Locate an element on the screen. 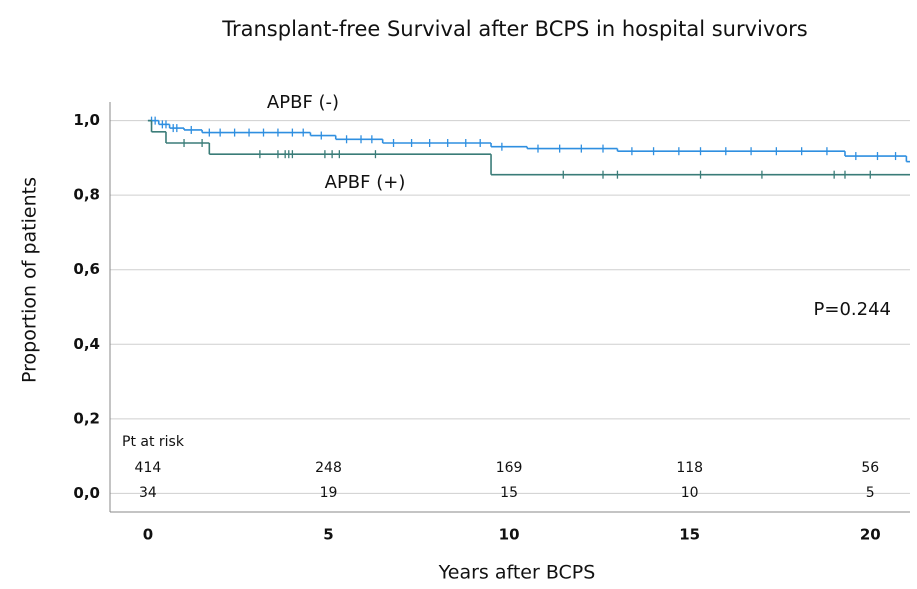  y-tick-label: 1,0 is located at coordinates (86, 120).